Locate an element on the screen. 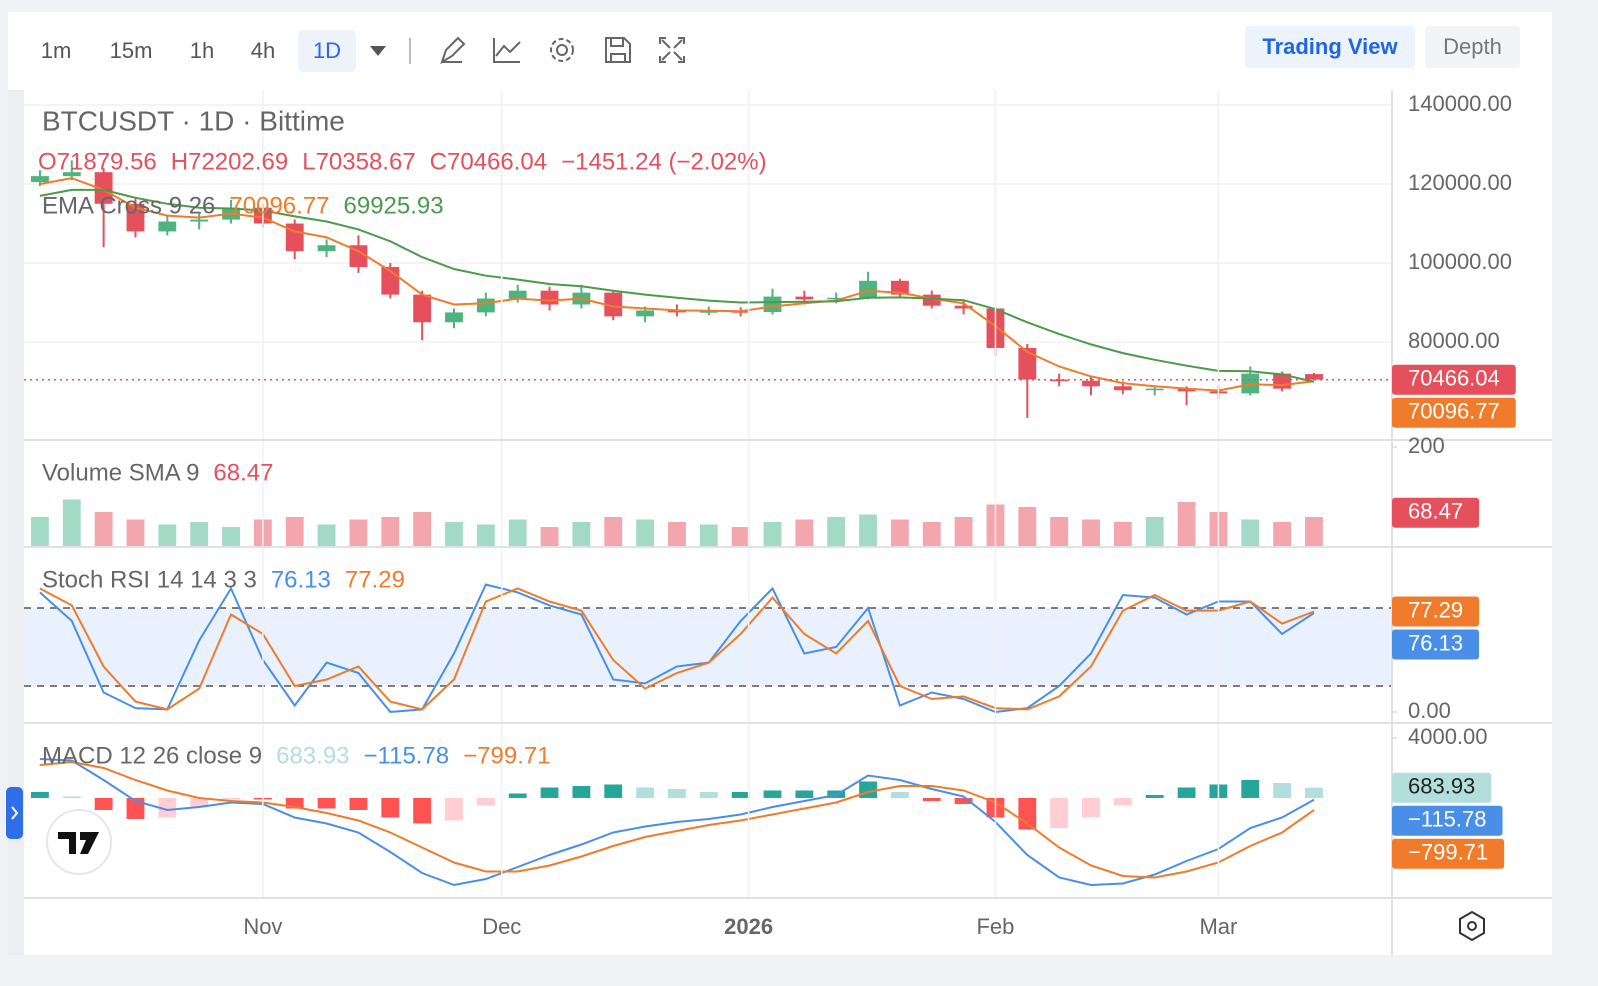 The width and height of the screenshot is (1598, 986). interval-button: 15m is located at coordinates (131, 50).